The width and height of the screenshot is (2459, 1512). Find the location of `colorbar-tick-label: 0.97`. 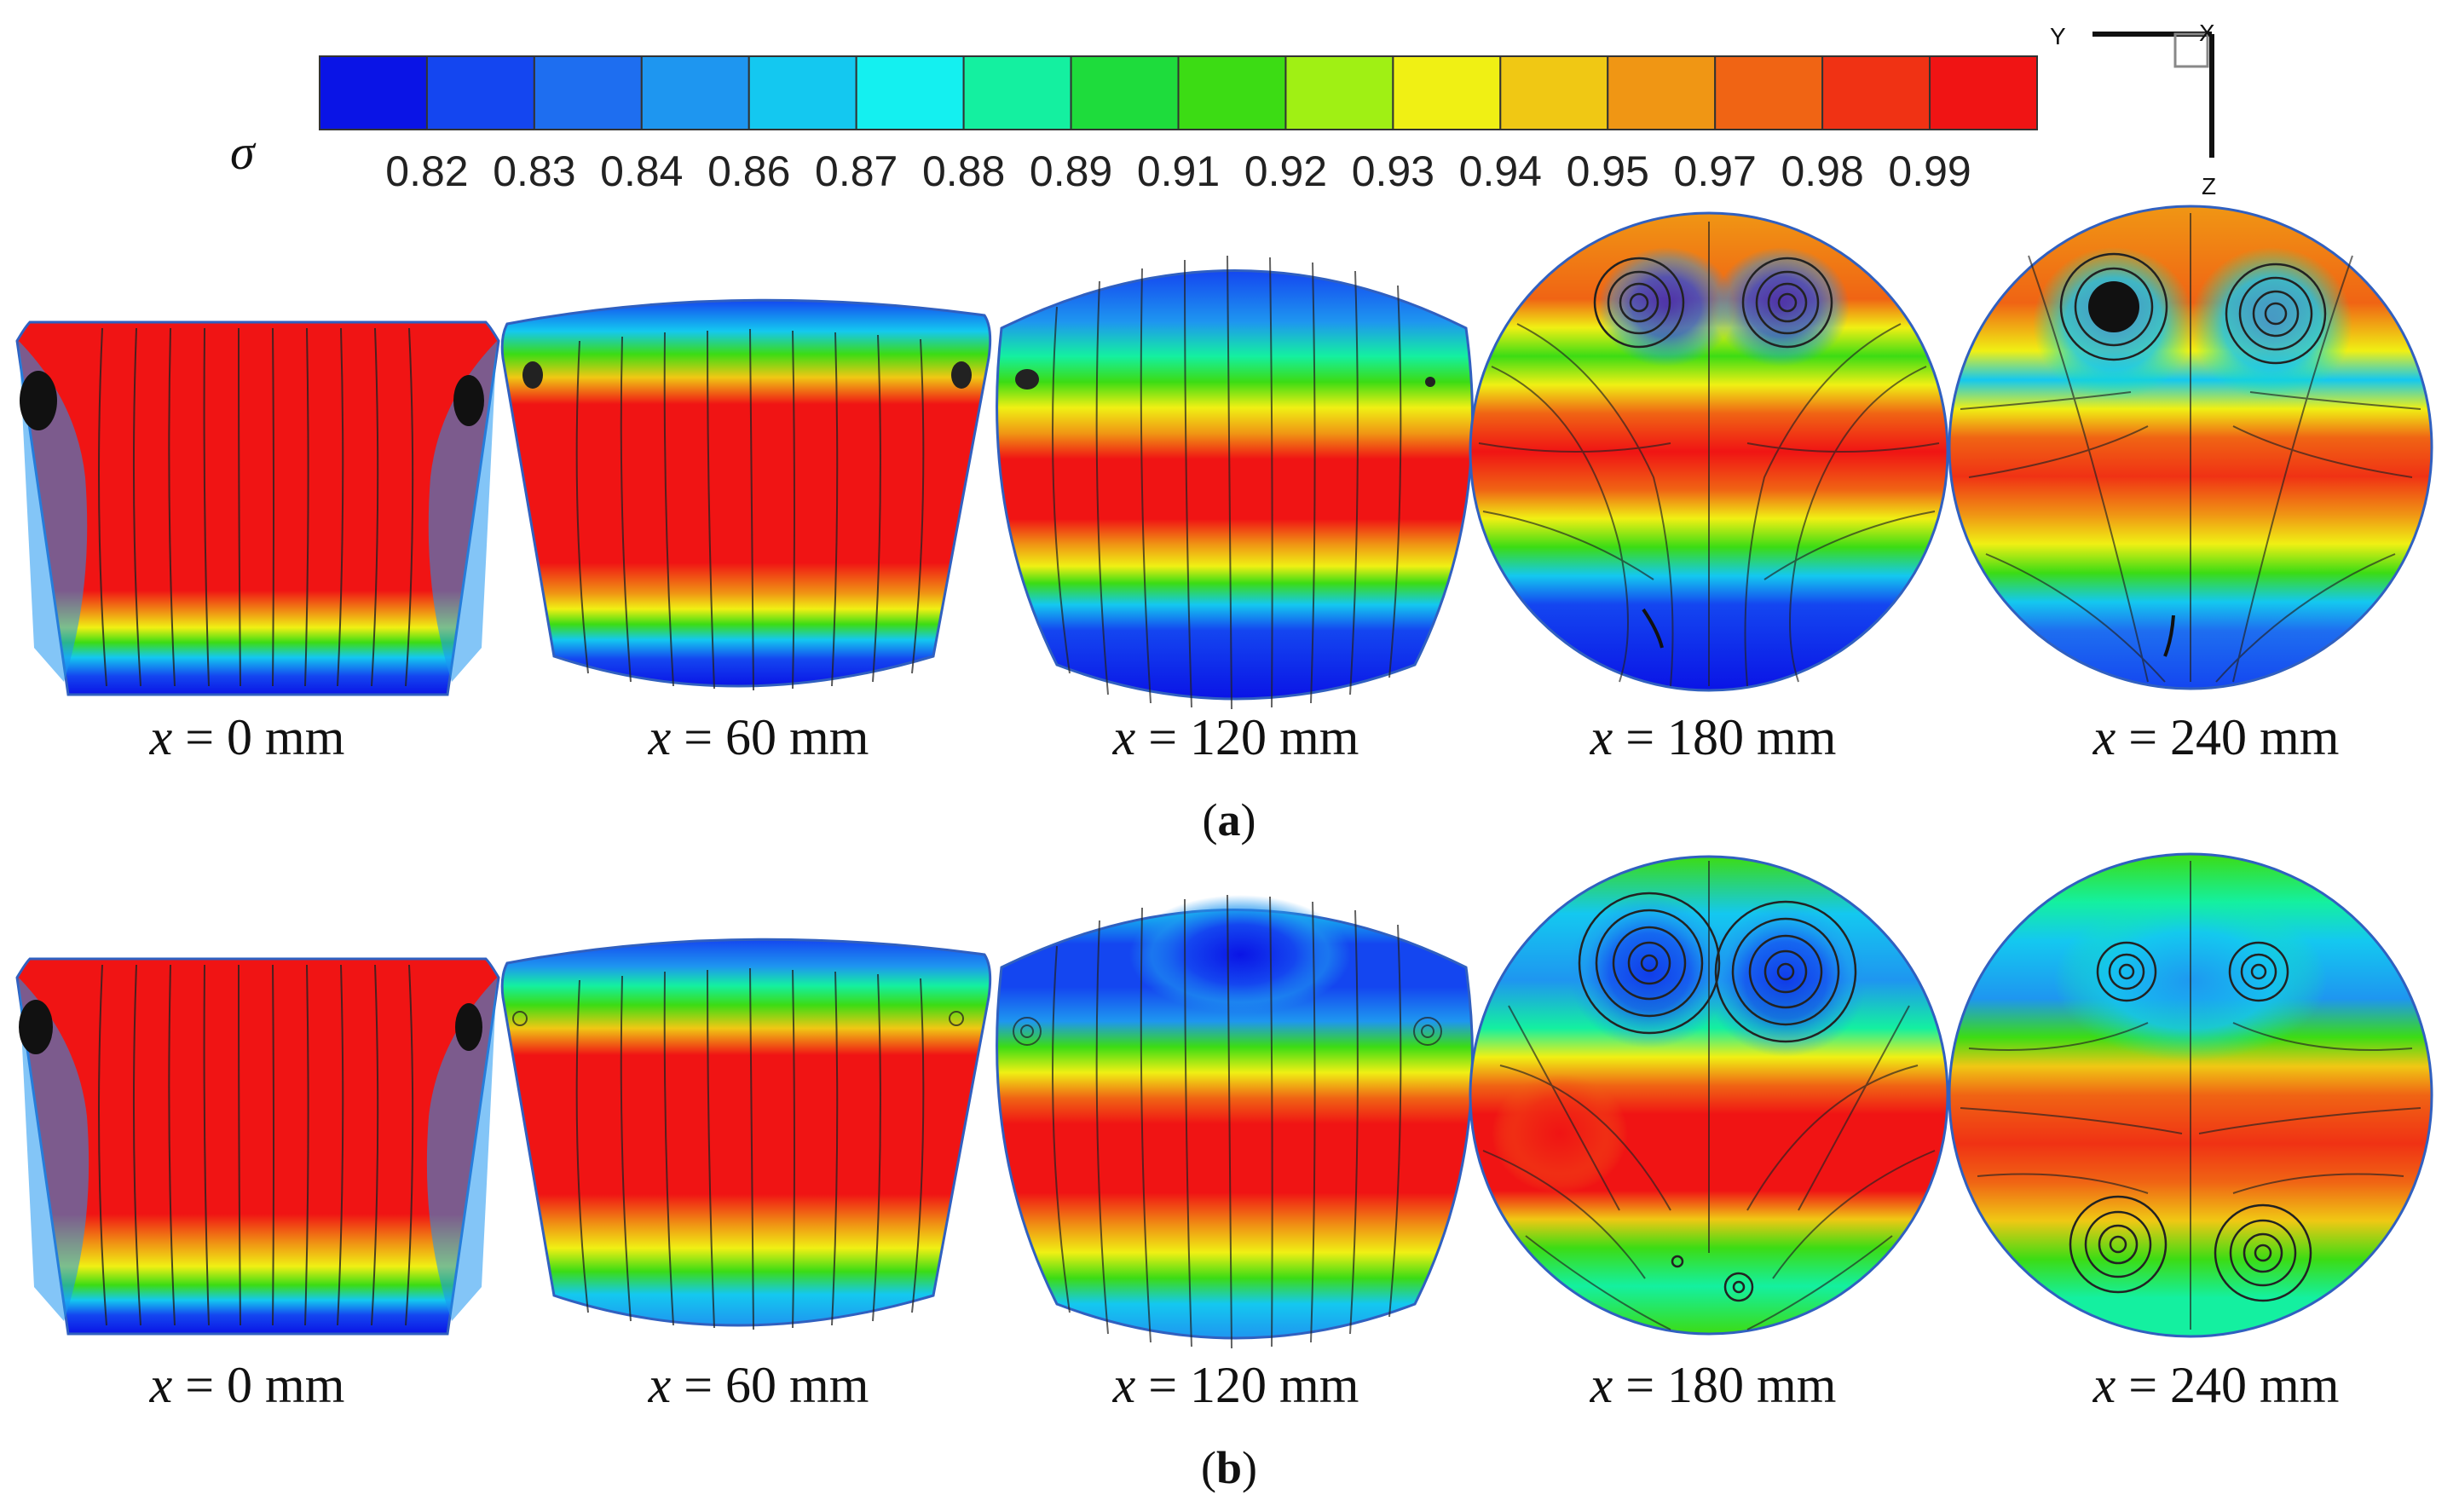

colorbar-tick-label: 0.97 is located at coordinates (1715, 171).